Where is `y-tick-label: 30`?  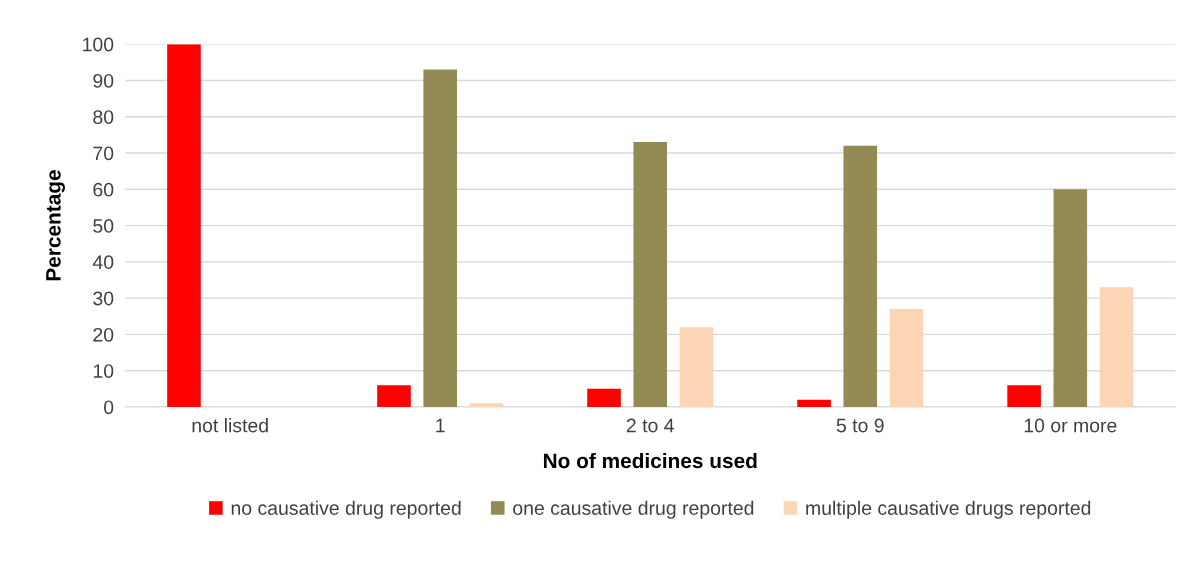 y-tick-label: 30 is located at coordinates (103, 298).